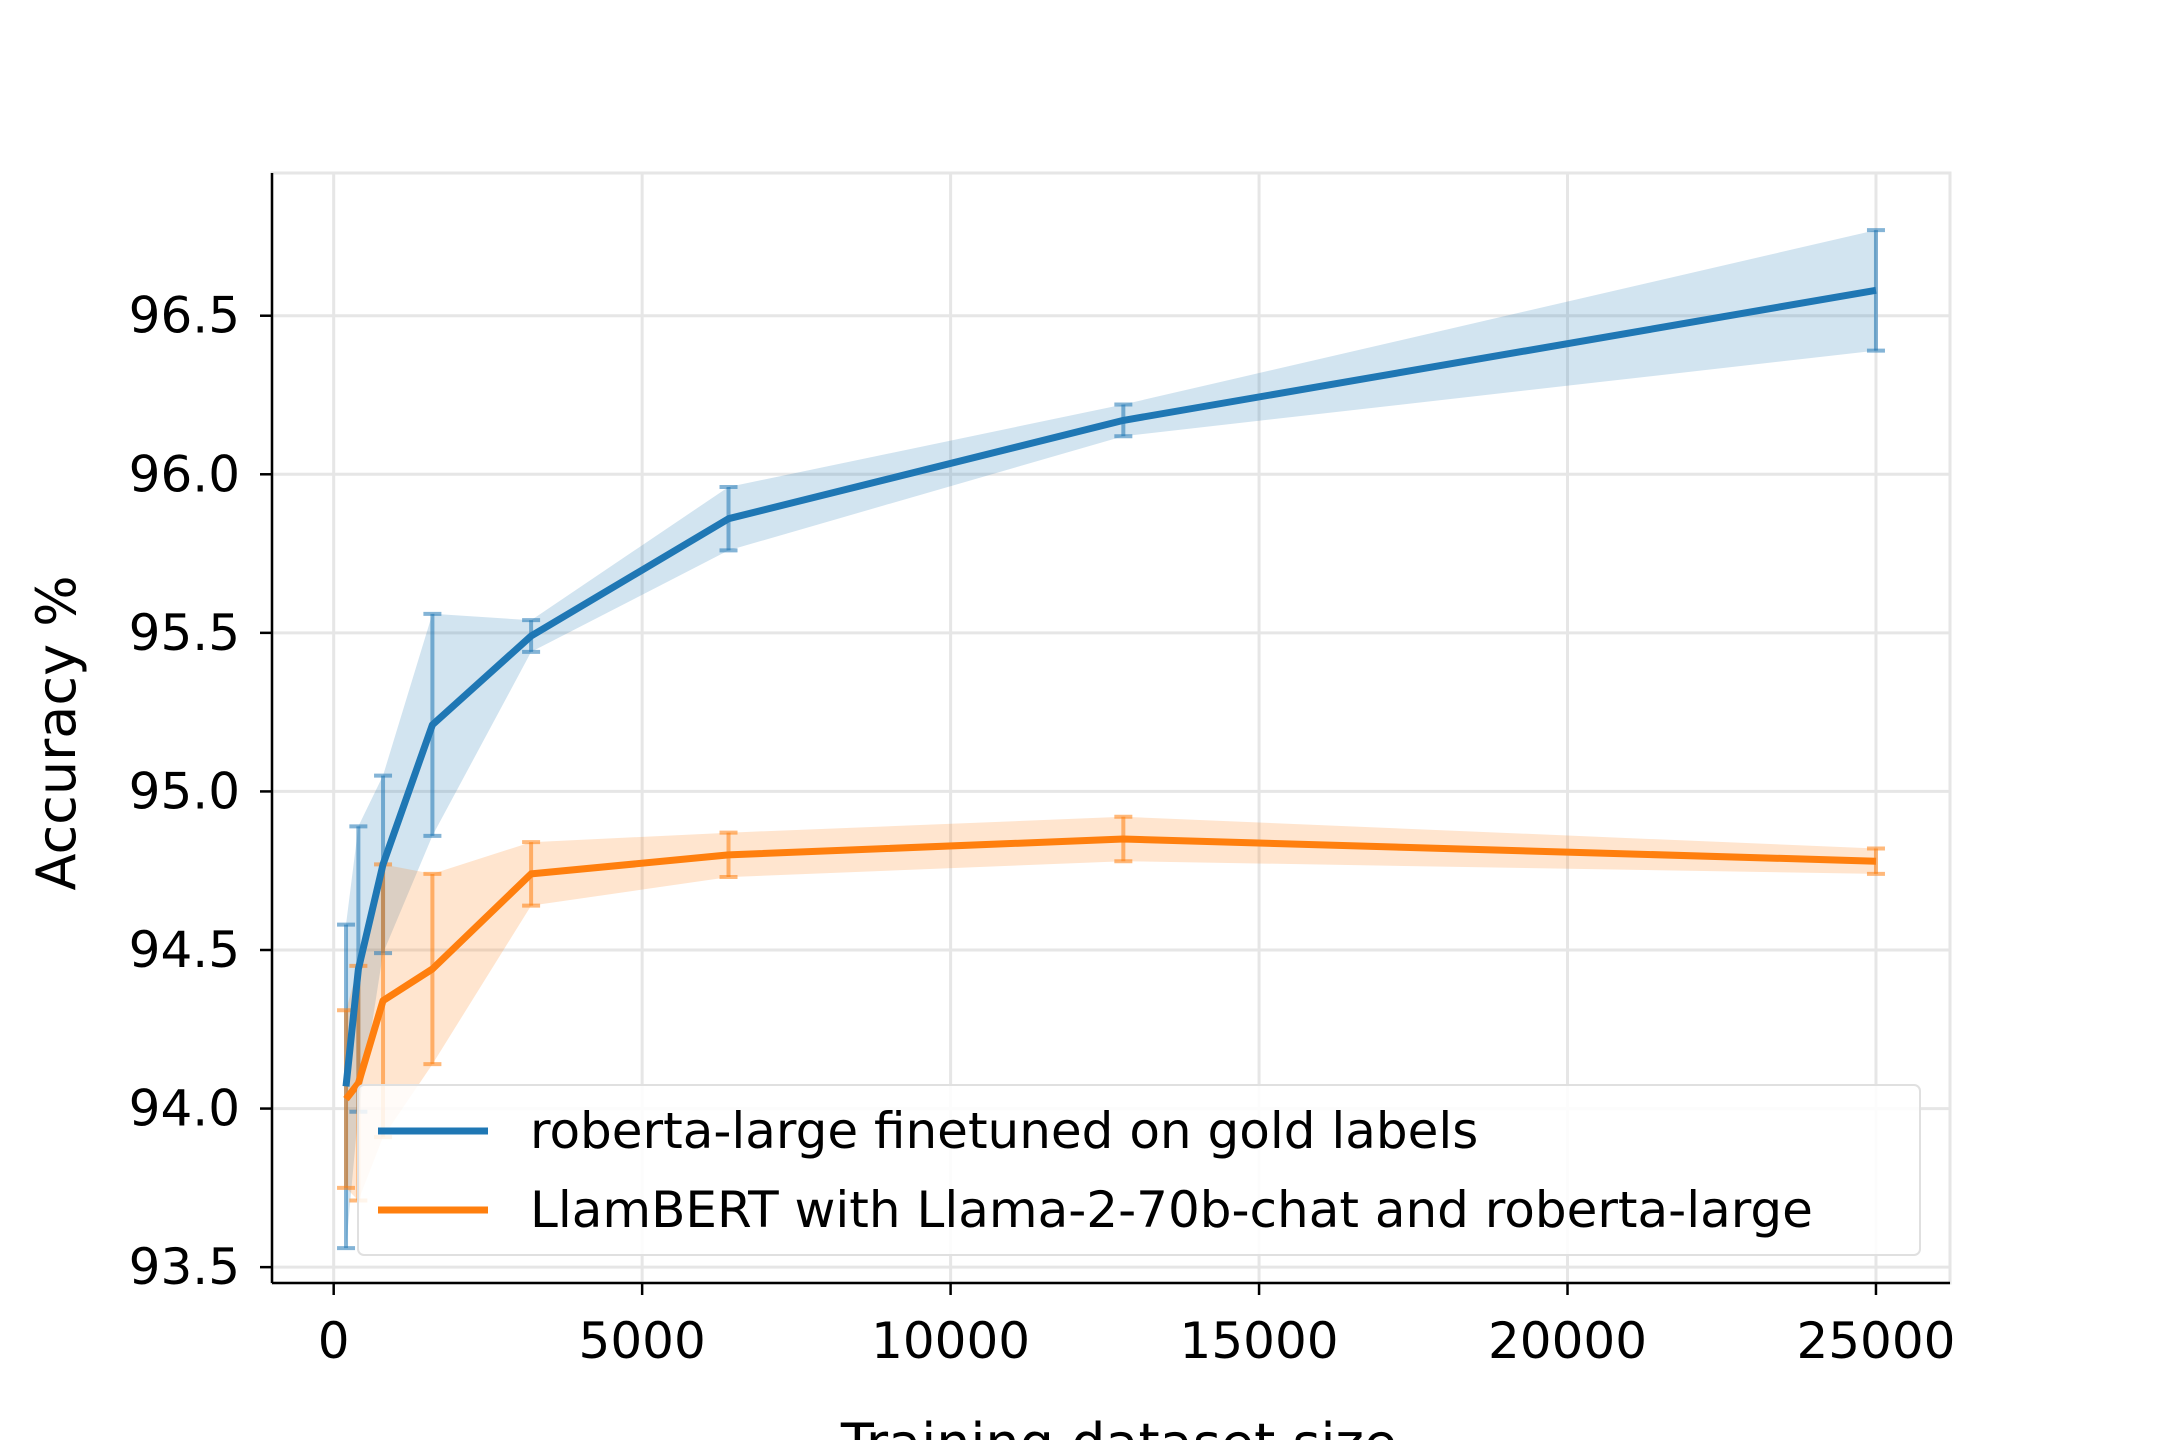 The width and height of the screenshot is (2160, 1440). What do you see at coordinates (1118, 1426) in the screenshot?
I see `x-axis-title: Training dataset size` at bounding box center [1118, 1426].